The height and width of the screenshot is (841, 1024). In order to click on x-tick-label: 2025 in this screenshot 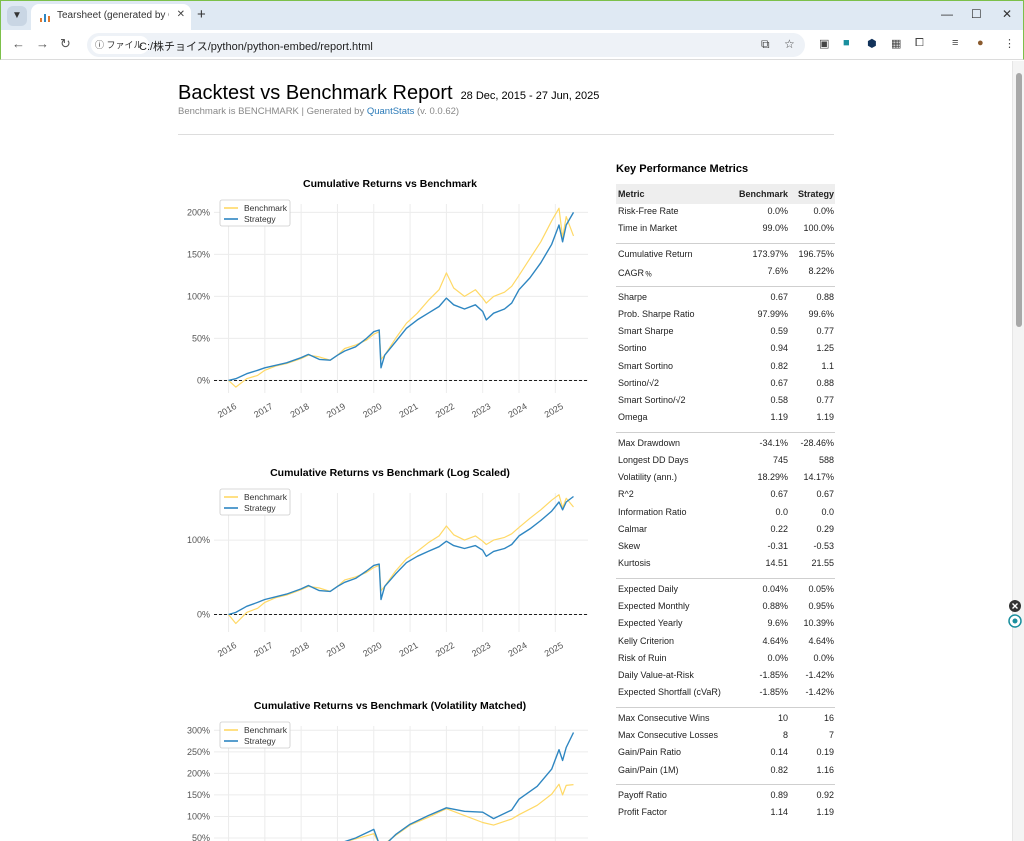, I will do `click(554, 410)`.